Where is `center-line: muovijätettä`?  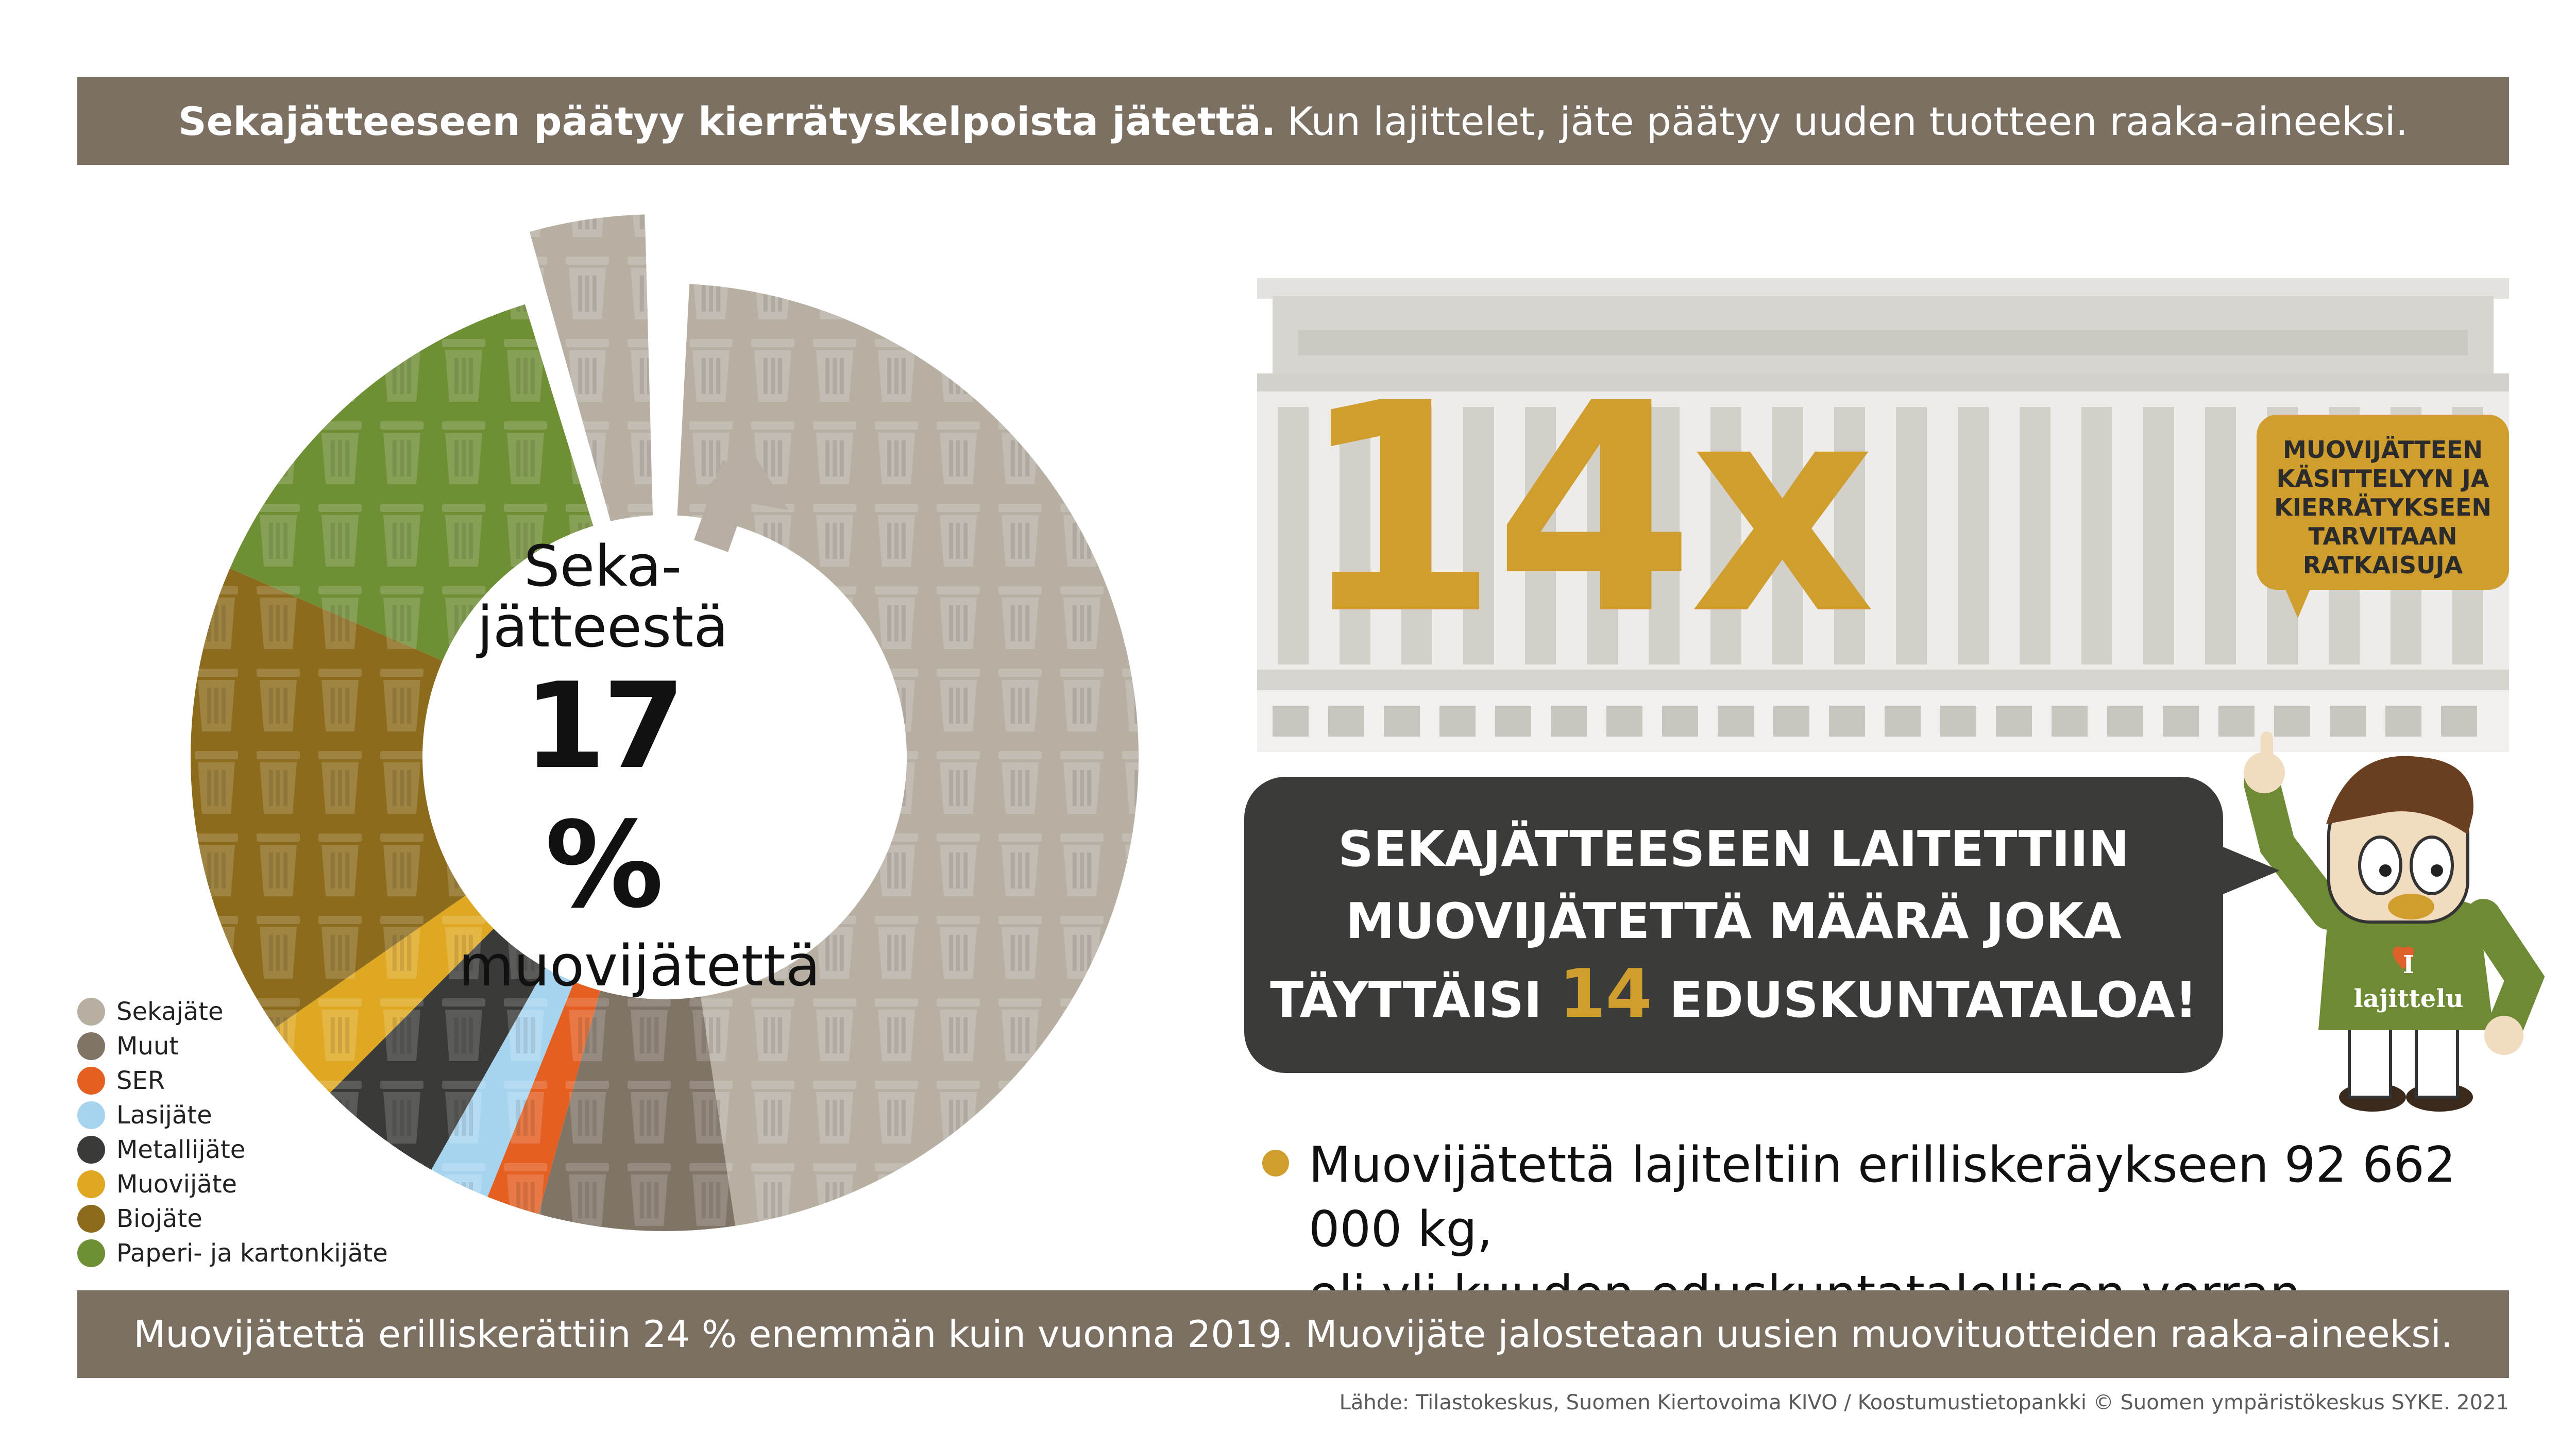 center-line: muovijätettä is located at coordinates (640, 966).